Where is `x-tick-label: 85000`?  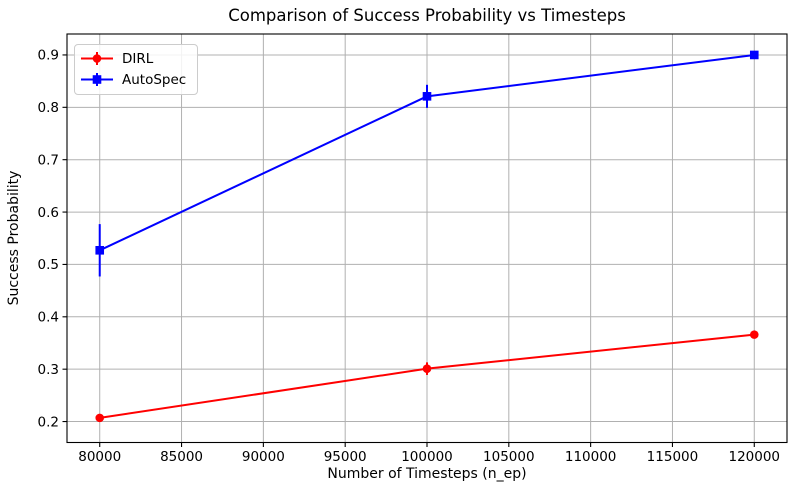 x-tick-label: 85000 is located at coordinates (181, 457).